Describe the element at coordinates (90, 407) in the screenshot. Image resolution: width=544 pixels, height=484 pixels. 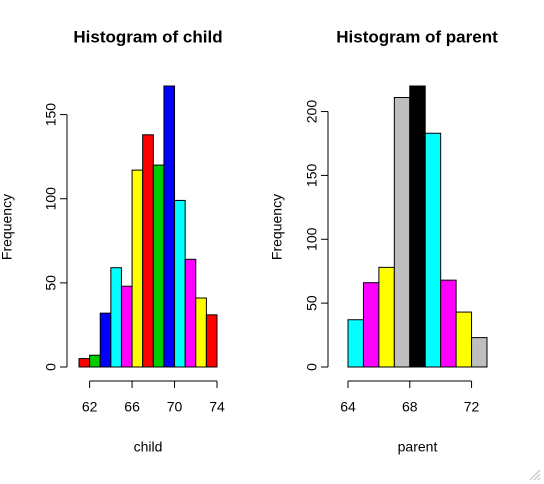
I see `x-tick-label: 62` at that location.